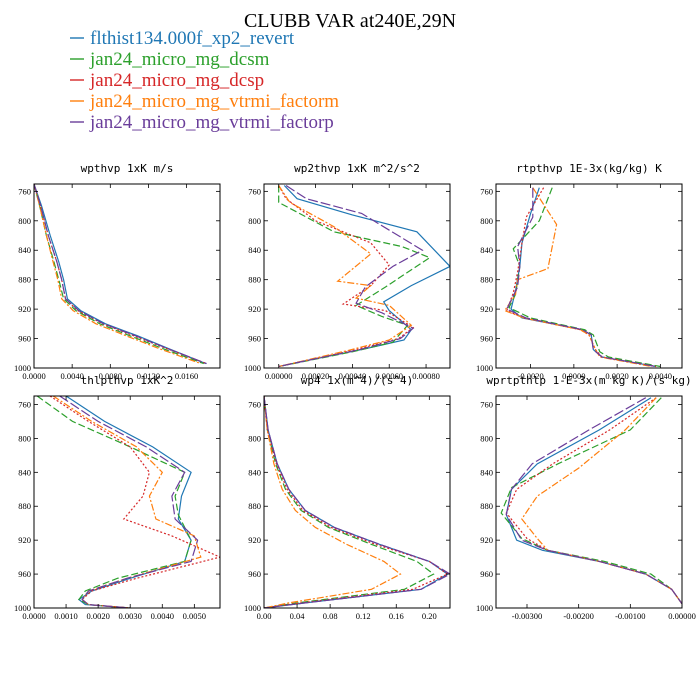 The image size is (700, 700). Describe the element at coordinates (214, 101) in the screenshot. I see `legend-label: jan24_micro_mg_vtrmi_factorm` at that location.